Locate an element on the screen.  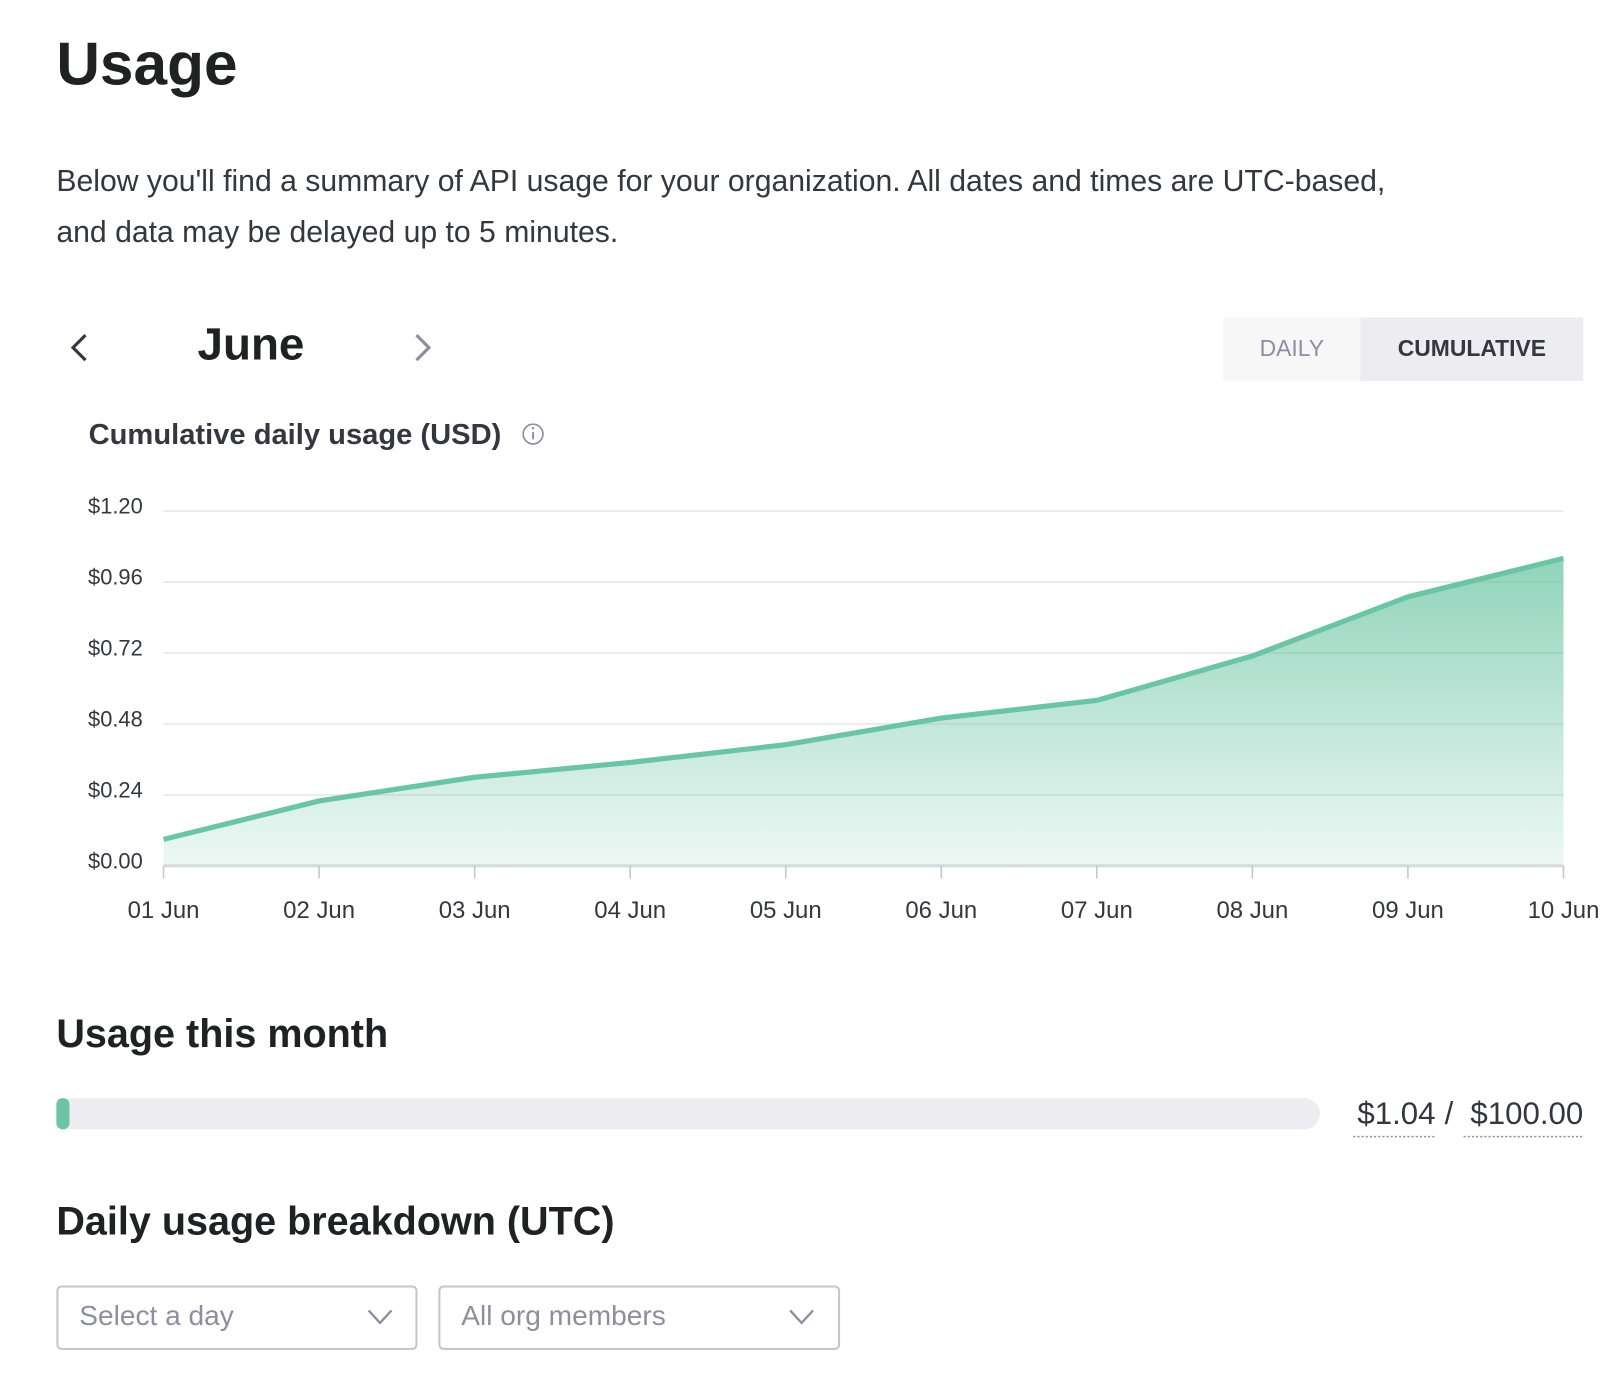
page-title: Usage is located at coordinates (146, 64).